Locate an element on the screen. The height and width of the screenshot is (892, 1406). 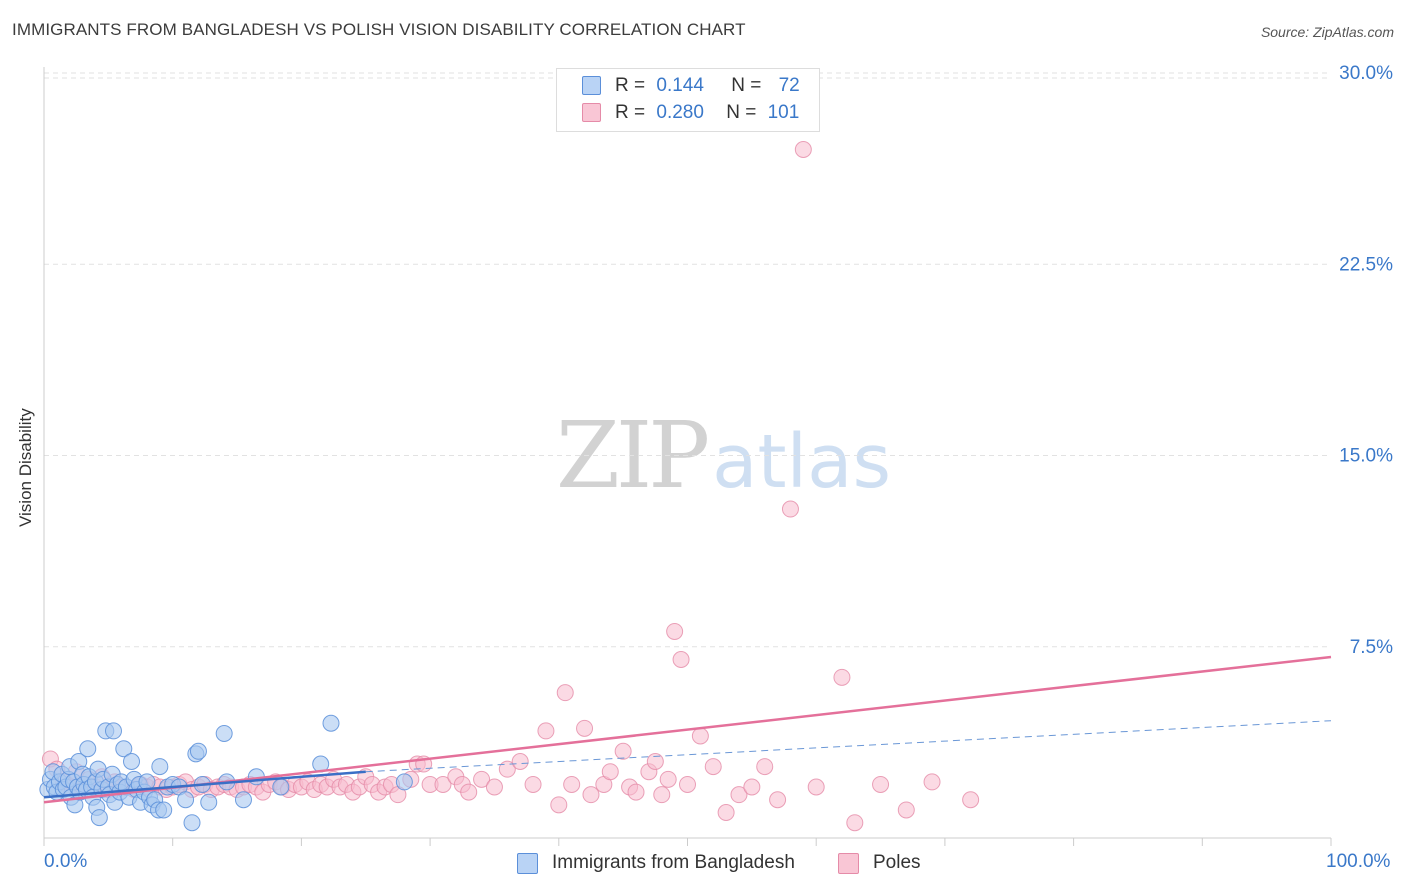
y-tick-labels: 7.5% 15.0% 22.5% 30.0% is located at coordinates (1366, 360).